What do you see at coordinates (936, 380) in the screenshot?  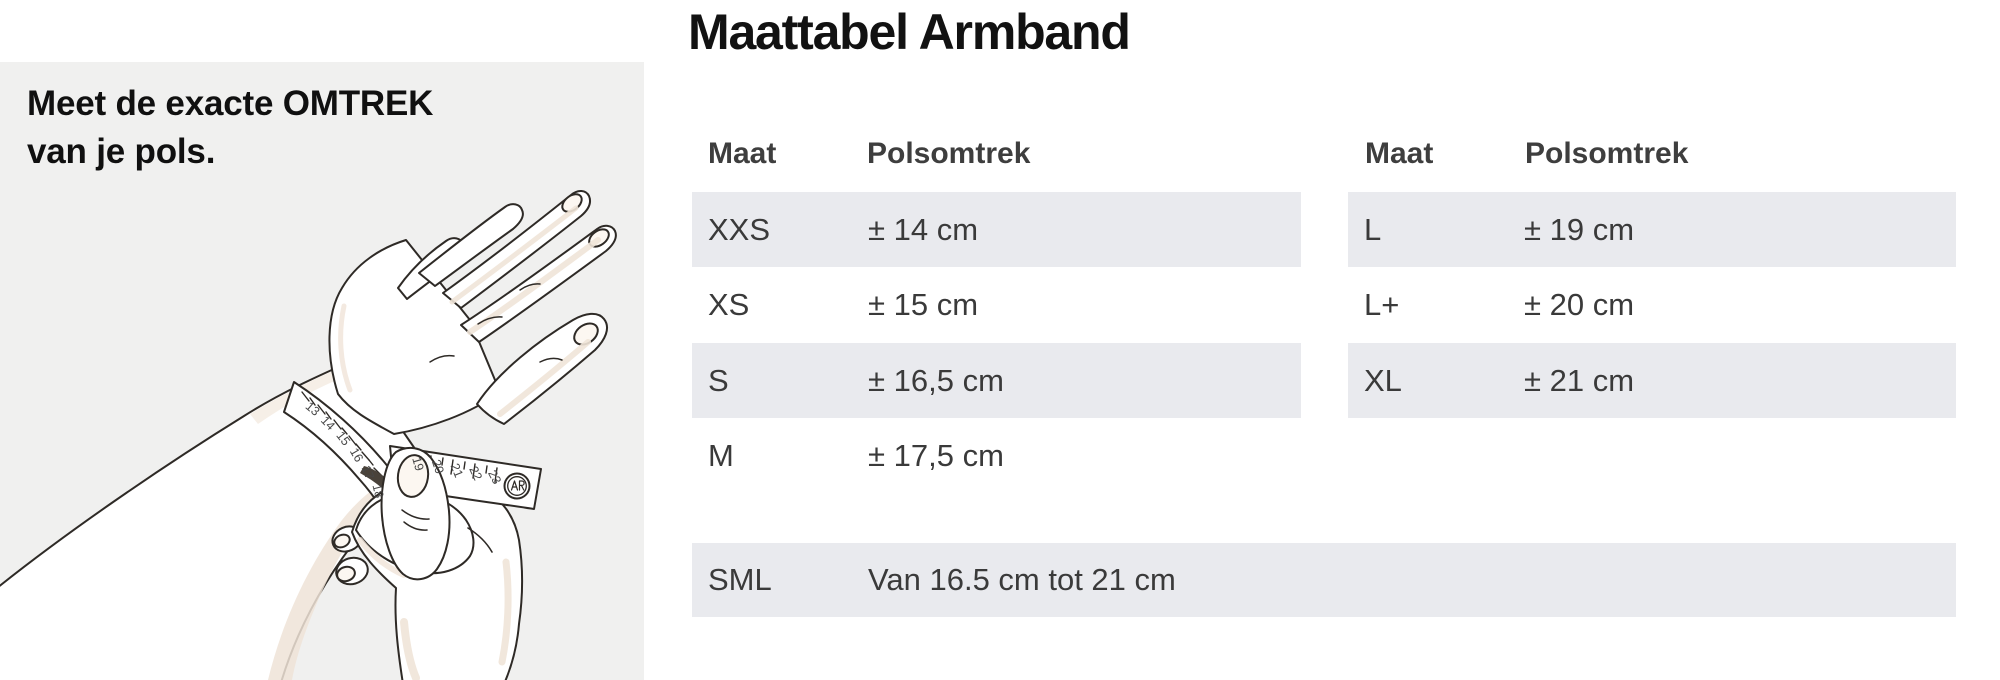 I see `circumference-cell: ± 16,5 cm` at bounding box center [936, 380].